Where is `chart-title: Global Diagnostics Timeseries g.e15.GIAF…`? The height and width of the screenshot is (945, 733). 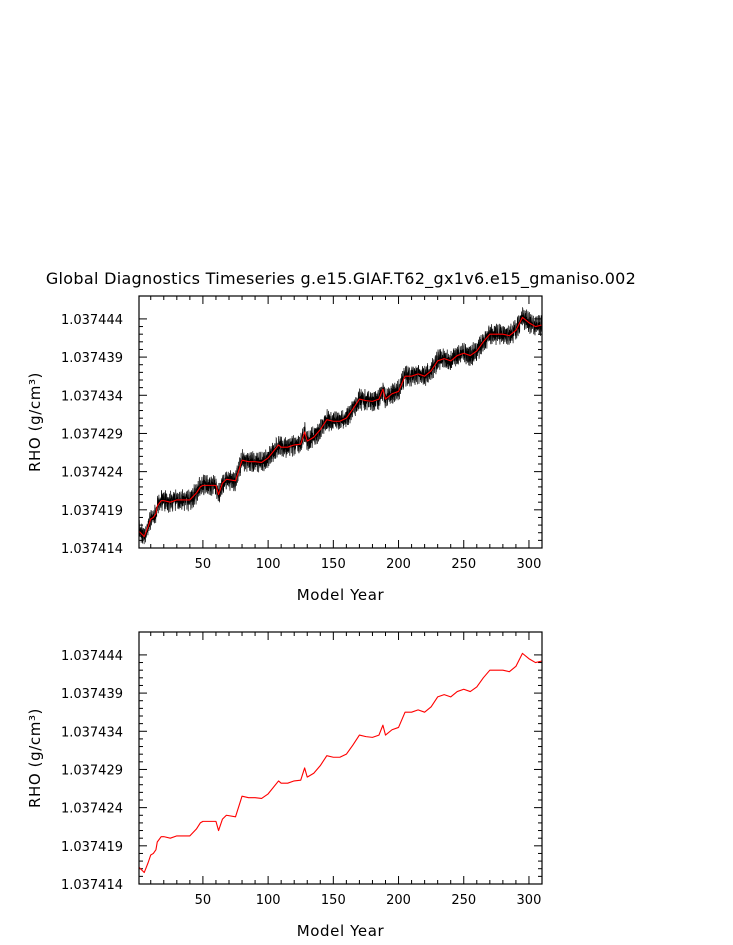
chart-title: Global Diagnostics Timeseries g.e15.GIAF… is located at coordinates (341, 279).